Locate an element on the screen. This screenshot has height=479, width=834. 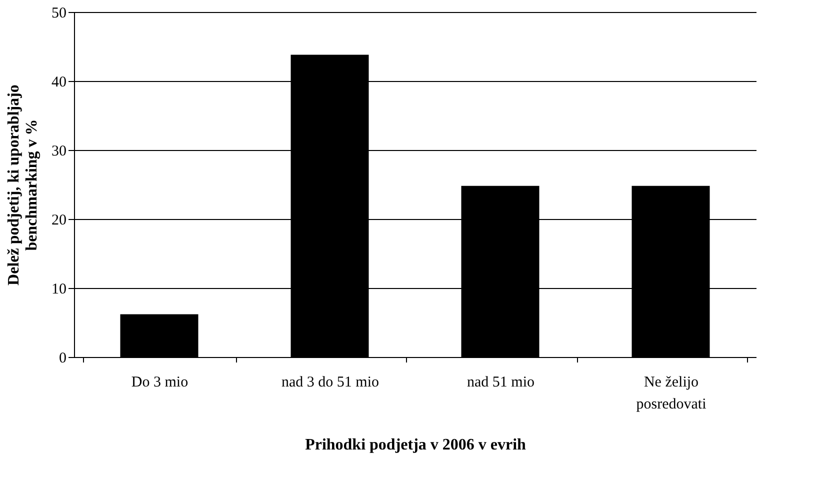
y-tick-label: 30 is located at coordinates (59, 152).